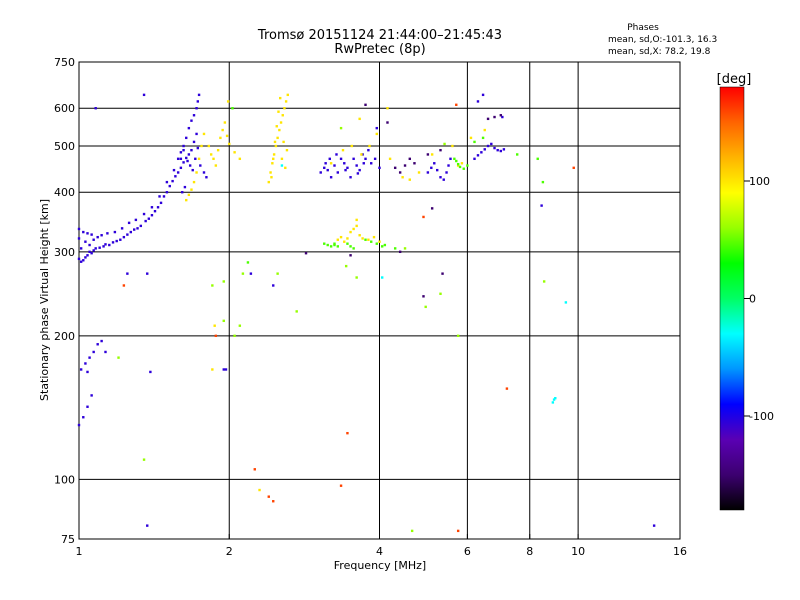 The image size is (800, 600). I want to click on x-axis-label: Frequency [MHz], so click(380, 565).